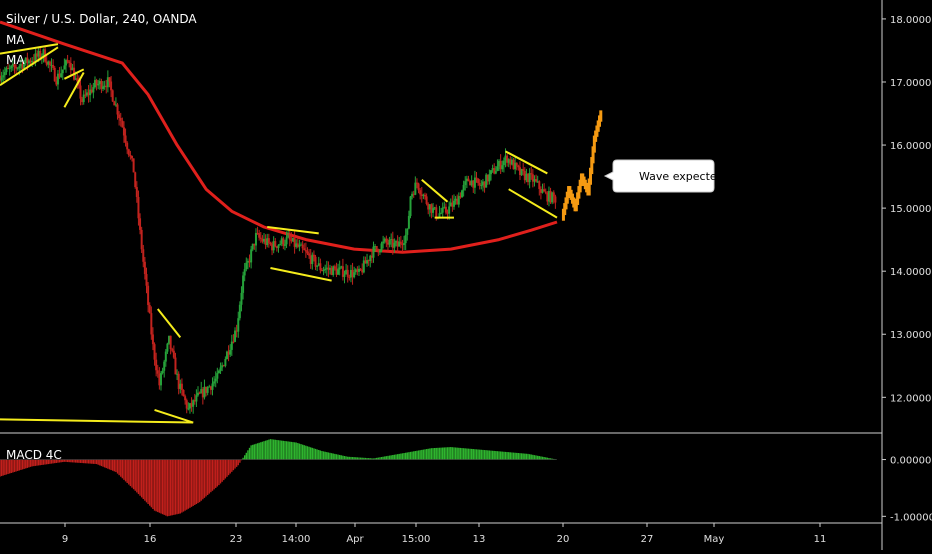 The height and width of the screenshot is (554, 932). What do you see at coordinates (563, 539) in the screenshot?
I see `x-tick-label: 20` at bounding box center [563, 539].